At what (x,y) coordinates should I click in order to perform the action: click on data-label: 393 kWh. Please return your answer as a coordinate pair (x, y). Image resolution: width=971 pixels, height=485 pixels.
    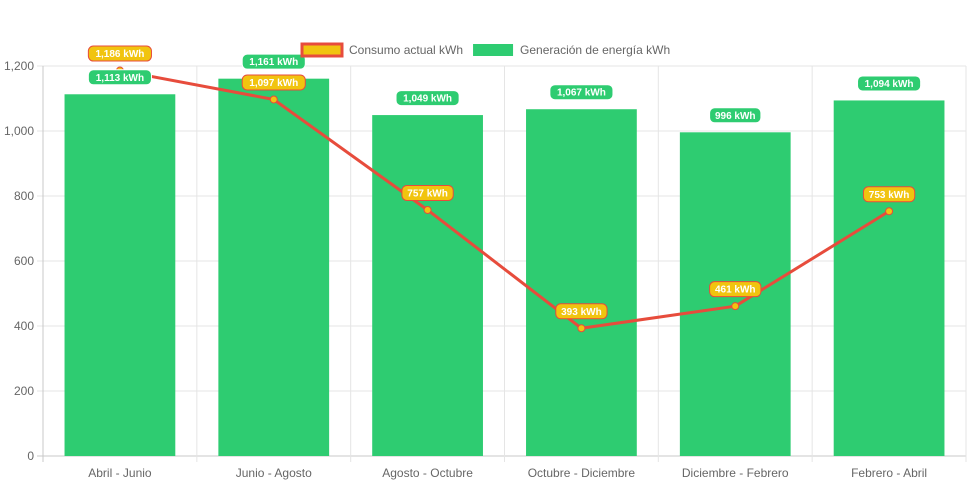
    Looking at the image, I should click on (581, 311).